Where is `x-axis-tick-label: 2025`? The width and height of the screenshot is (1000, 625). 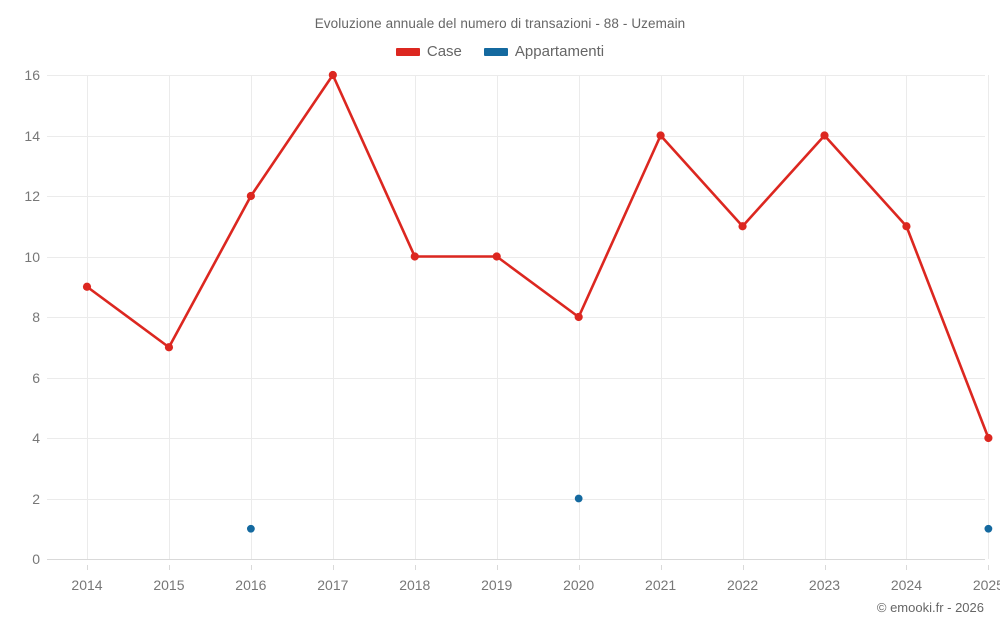 x-axis-tick-label: 2025 is located at coordinates (986, 585).